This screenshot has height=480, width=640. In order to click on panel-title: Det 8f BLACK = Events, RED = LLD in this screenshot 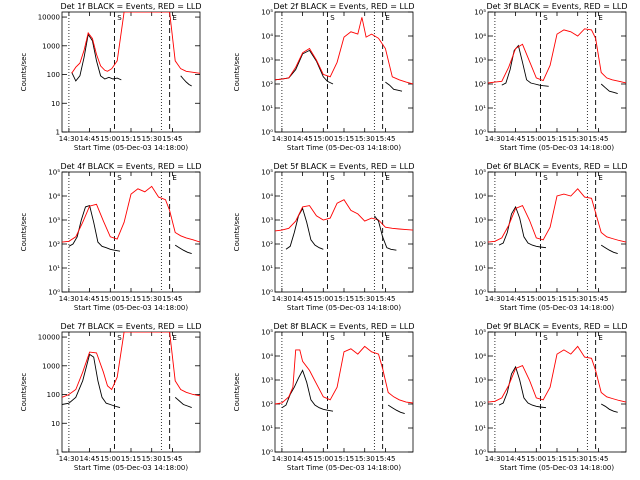, I will do `click(343, 326)`.